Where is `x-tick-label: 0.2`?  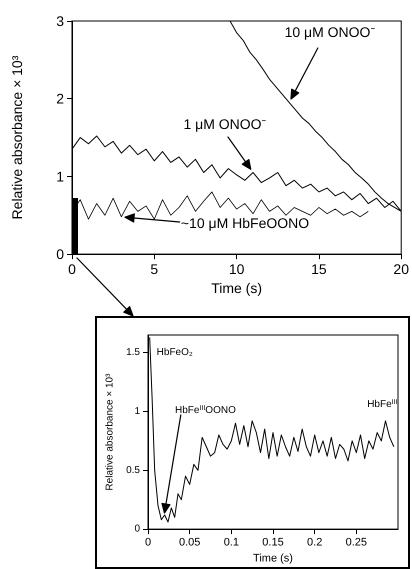 x-tick-label: 0.2 is located at coordinates (314, 542).